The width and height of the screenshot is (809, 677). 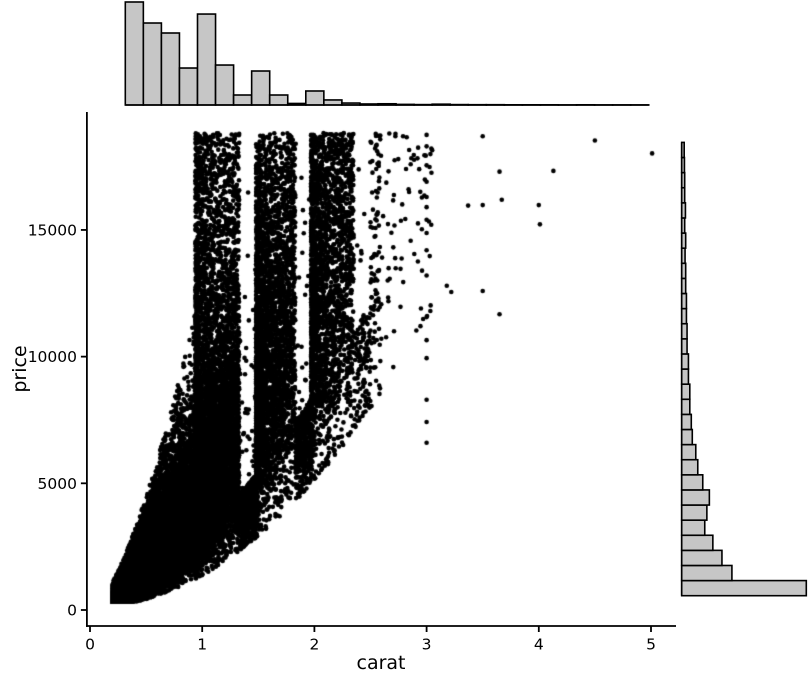 What do you see at coordinates (57, 484) in the screenshot?
I see `y-tick-label: 5000` at bounding box center [57, 484].